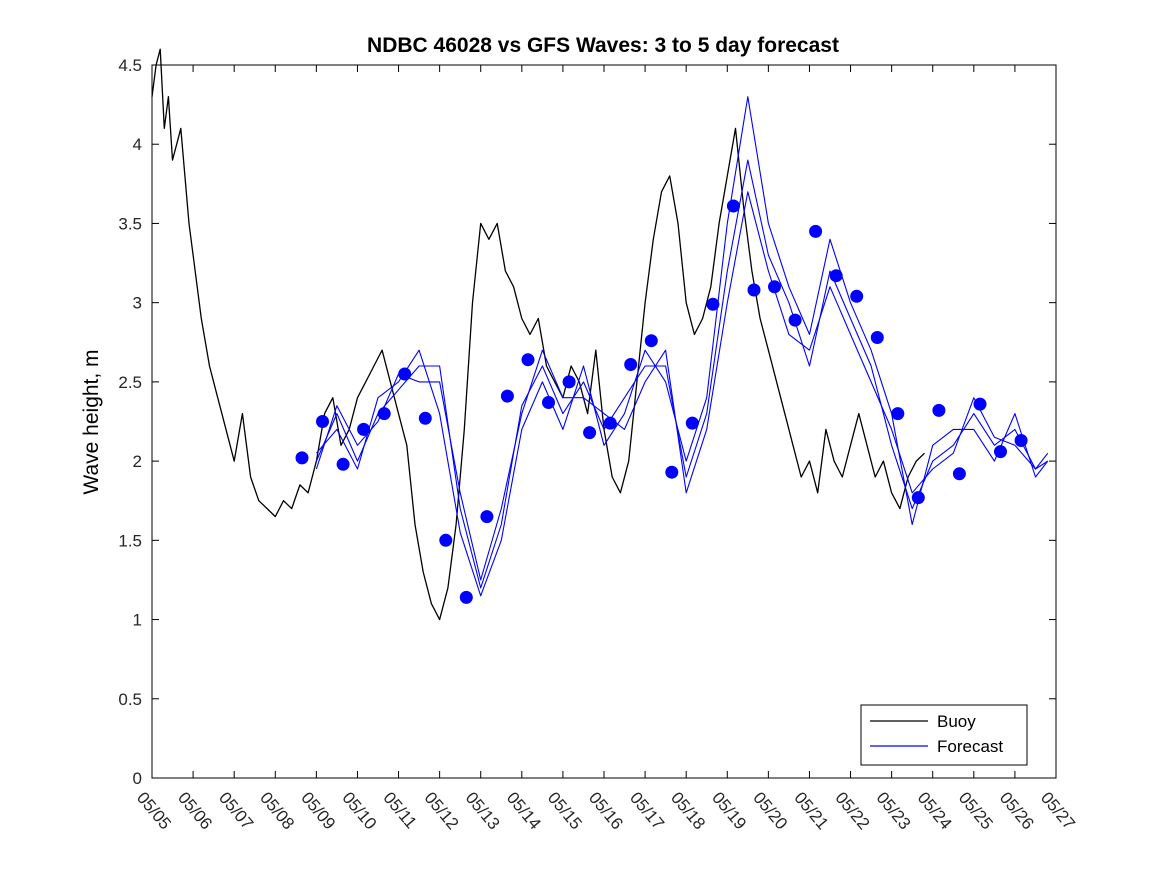  What do you see at coordinates (137, 303) in the screenshot?
I see `y-tick-label: 3` at bounding box center [137, 303].